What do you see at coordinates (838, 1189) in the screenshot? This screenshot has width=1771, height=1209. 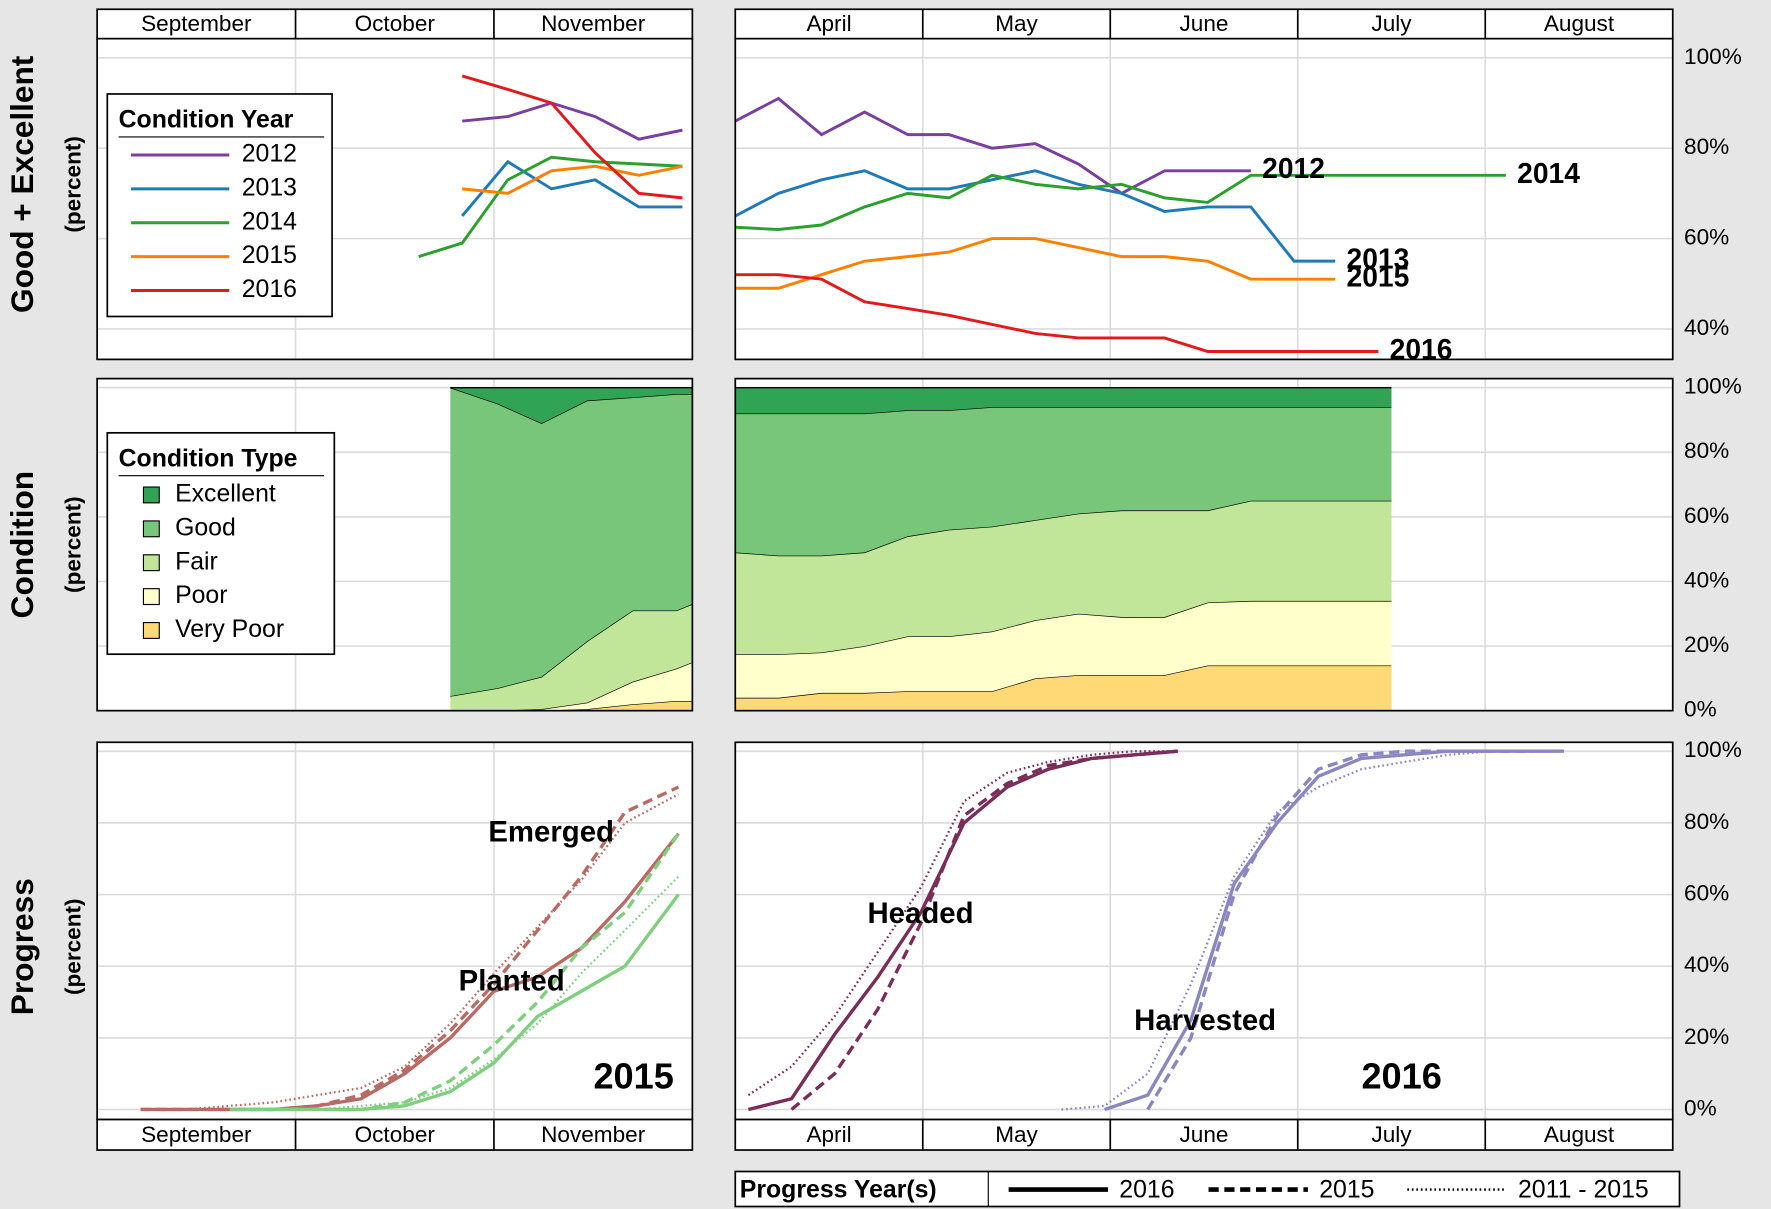 I see `legend-title: Progress Year(s)` at bounding box center [838, 1189].